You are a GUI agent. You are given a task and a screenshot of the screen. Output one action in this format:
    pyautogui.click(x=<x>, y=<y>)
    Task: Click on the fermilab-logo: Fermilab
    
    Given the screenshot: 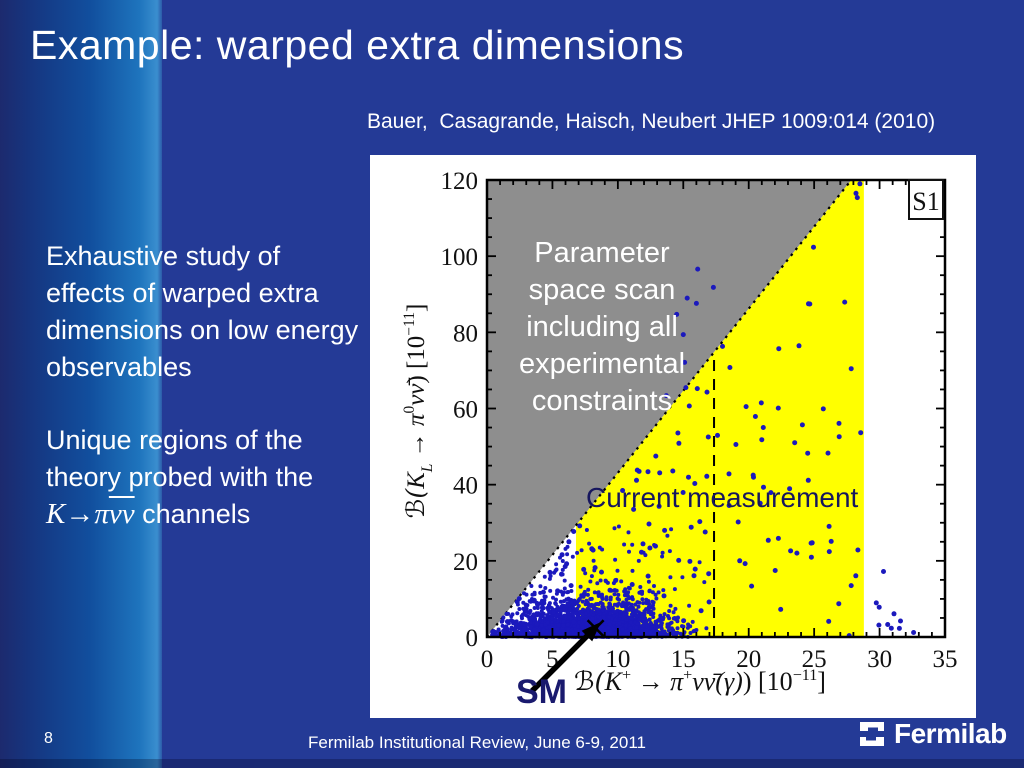 What is the action you would take?
    pyautogui.click(x=931, y=734)
    